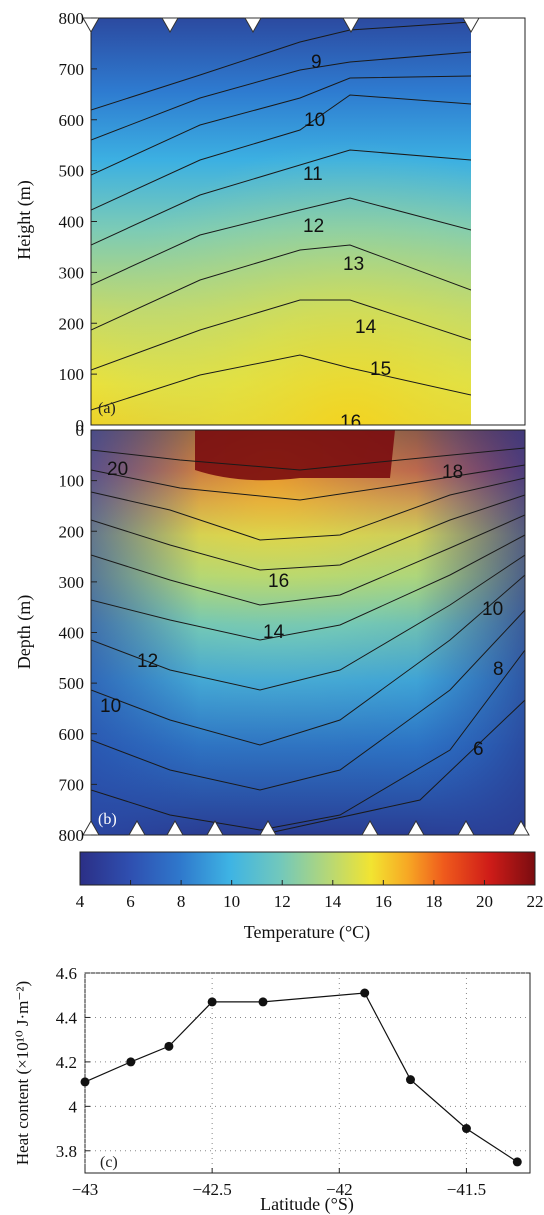  What do you see at coordinates (181, 901) in the screenshot?
I see `colorbar-tick-label: 8` at bounding box center [181, 901].